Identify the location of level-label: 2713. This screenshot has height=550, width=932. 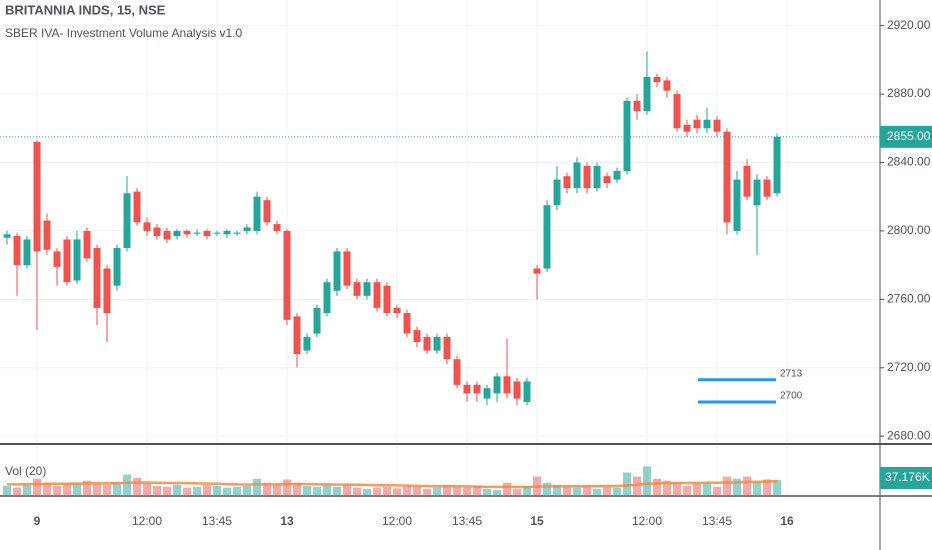
(791, 373).